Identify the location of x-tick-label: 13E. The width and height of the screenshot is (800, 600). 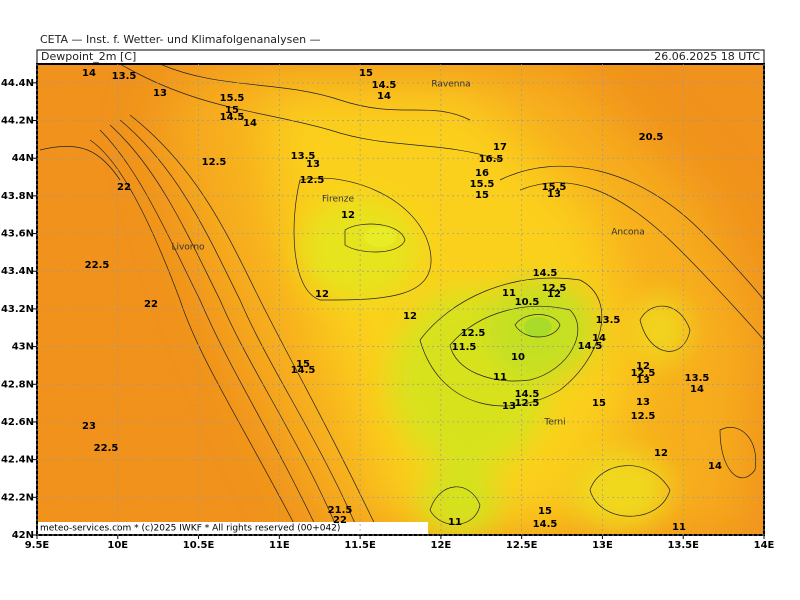
(602, 545).